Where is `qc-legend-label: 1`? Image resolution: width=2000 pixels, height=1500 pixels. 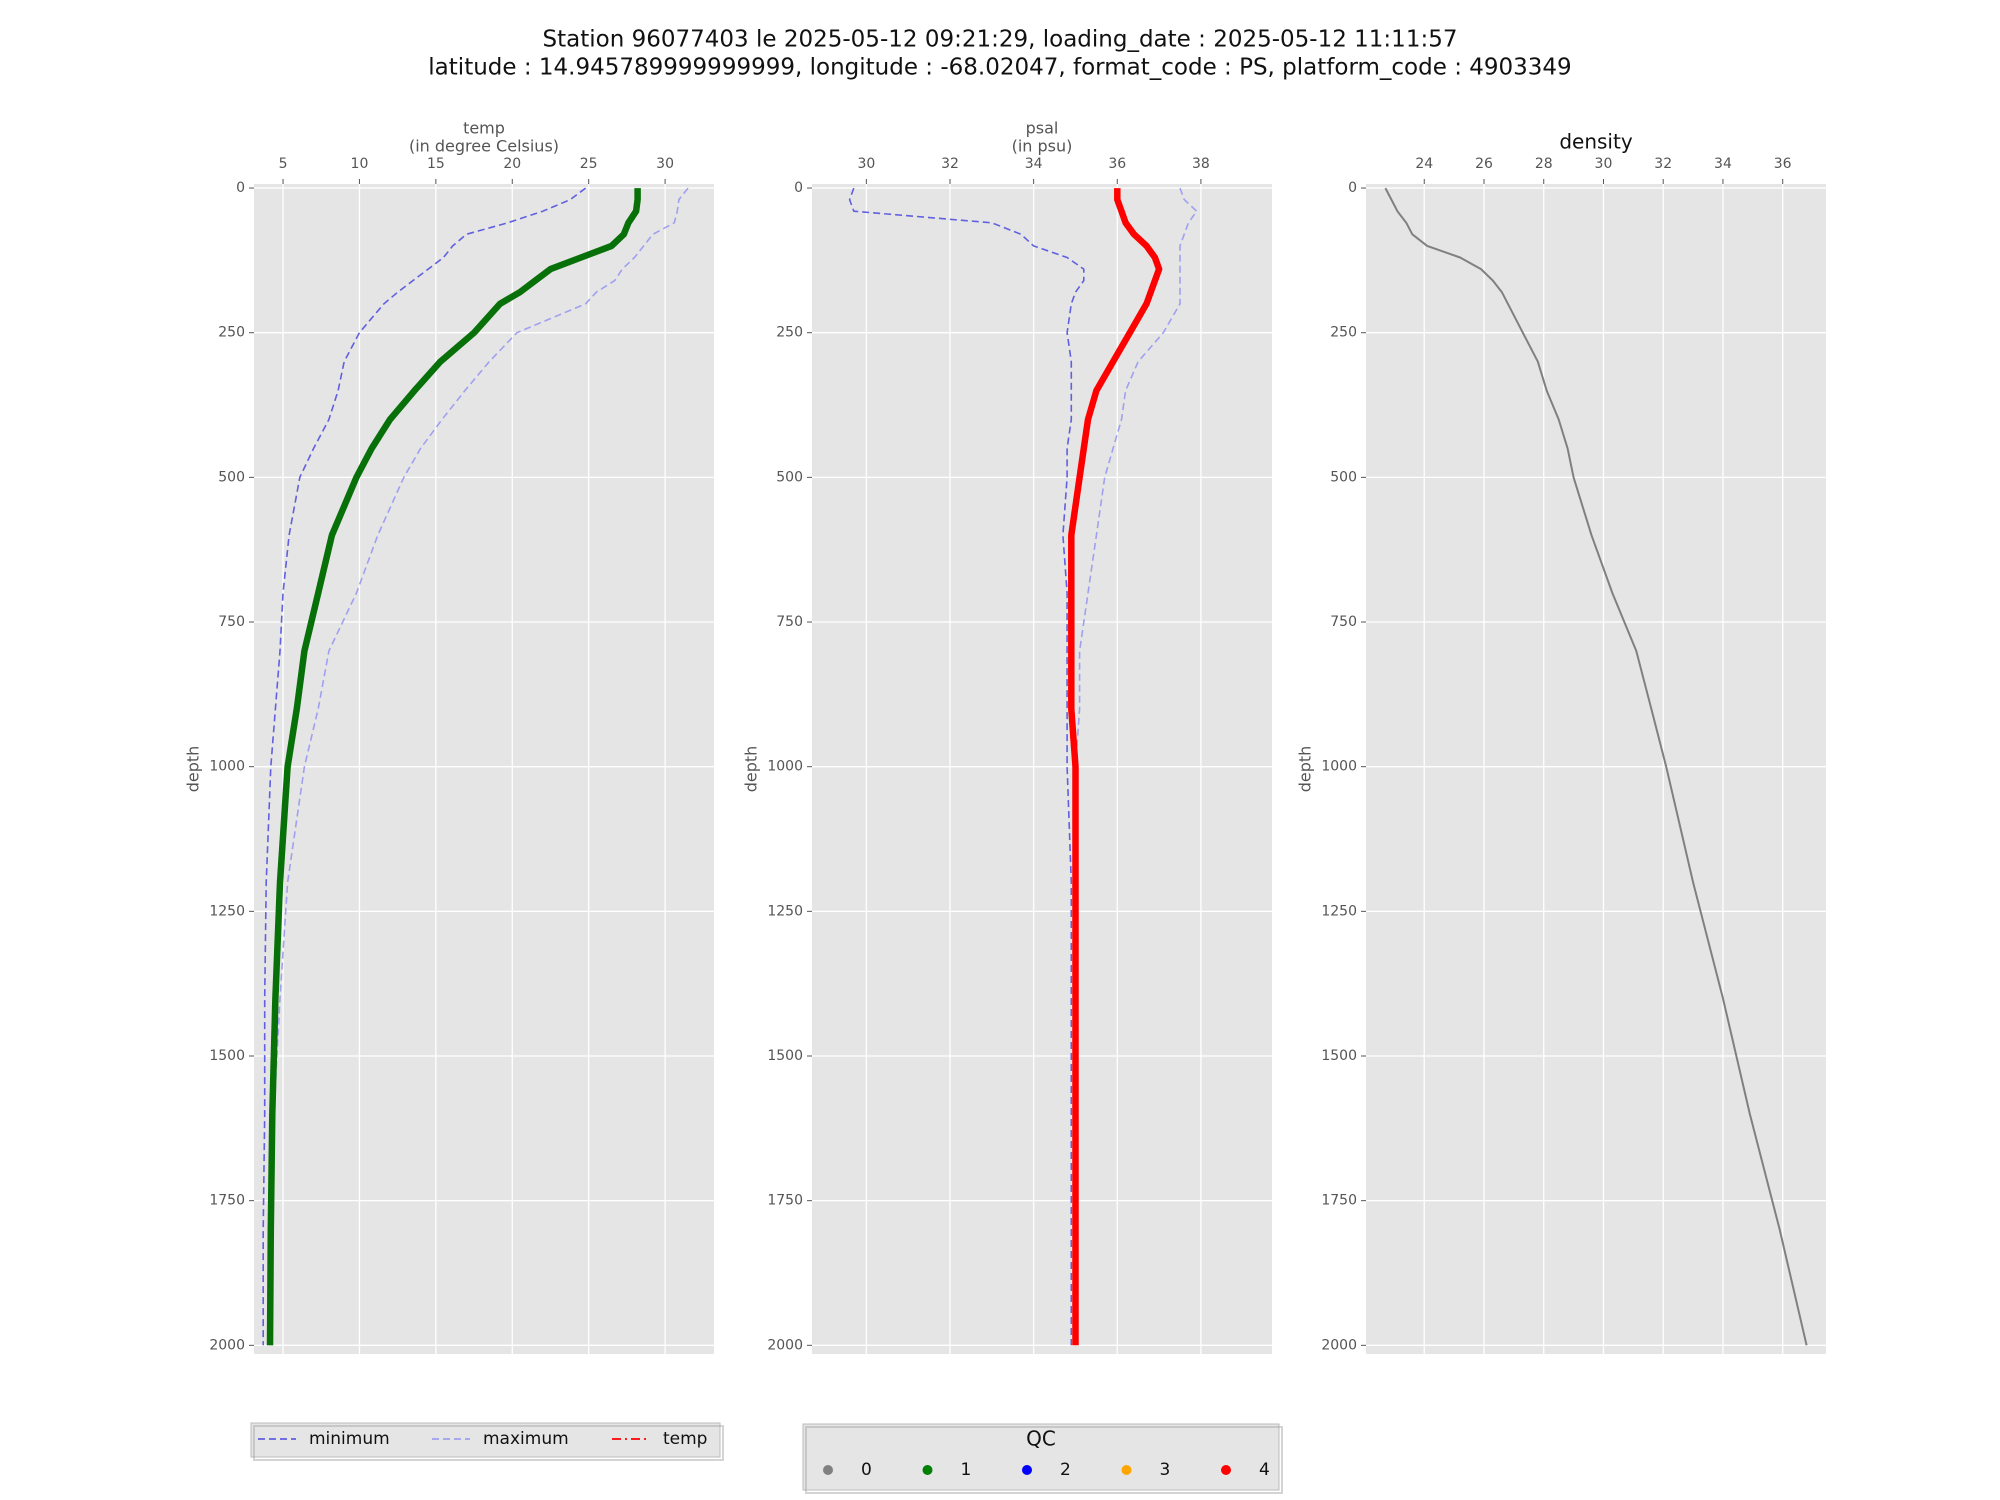 qc-legend-label: 1 is located at coordinates (966, 1470).